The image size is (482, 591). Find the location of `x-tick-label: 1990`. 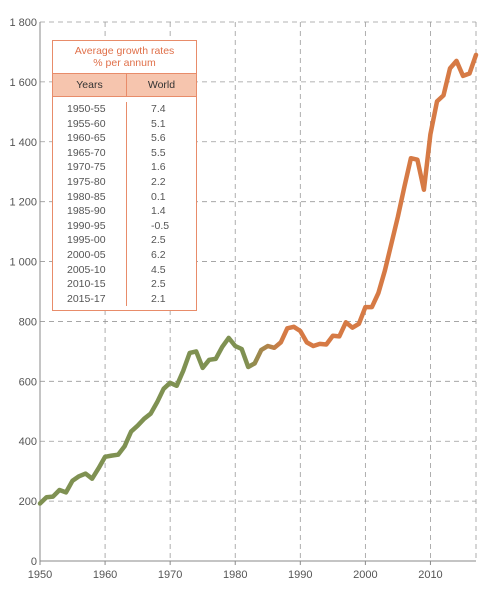

x-tick-label: 1990 is located at coordinates (300, 575).